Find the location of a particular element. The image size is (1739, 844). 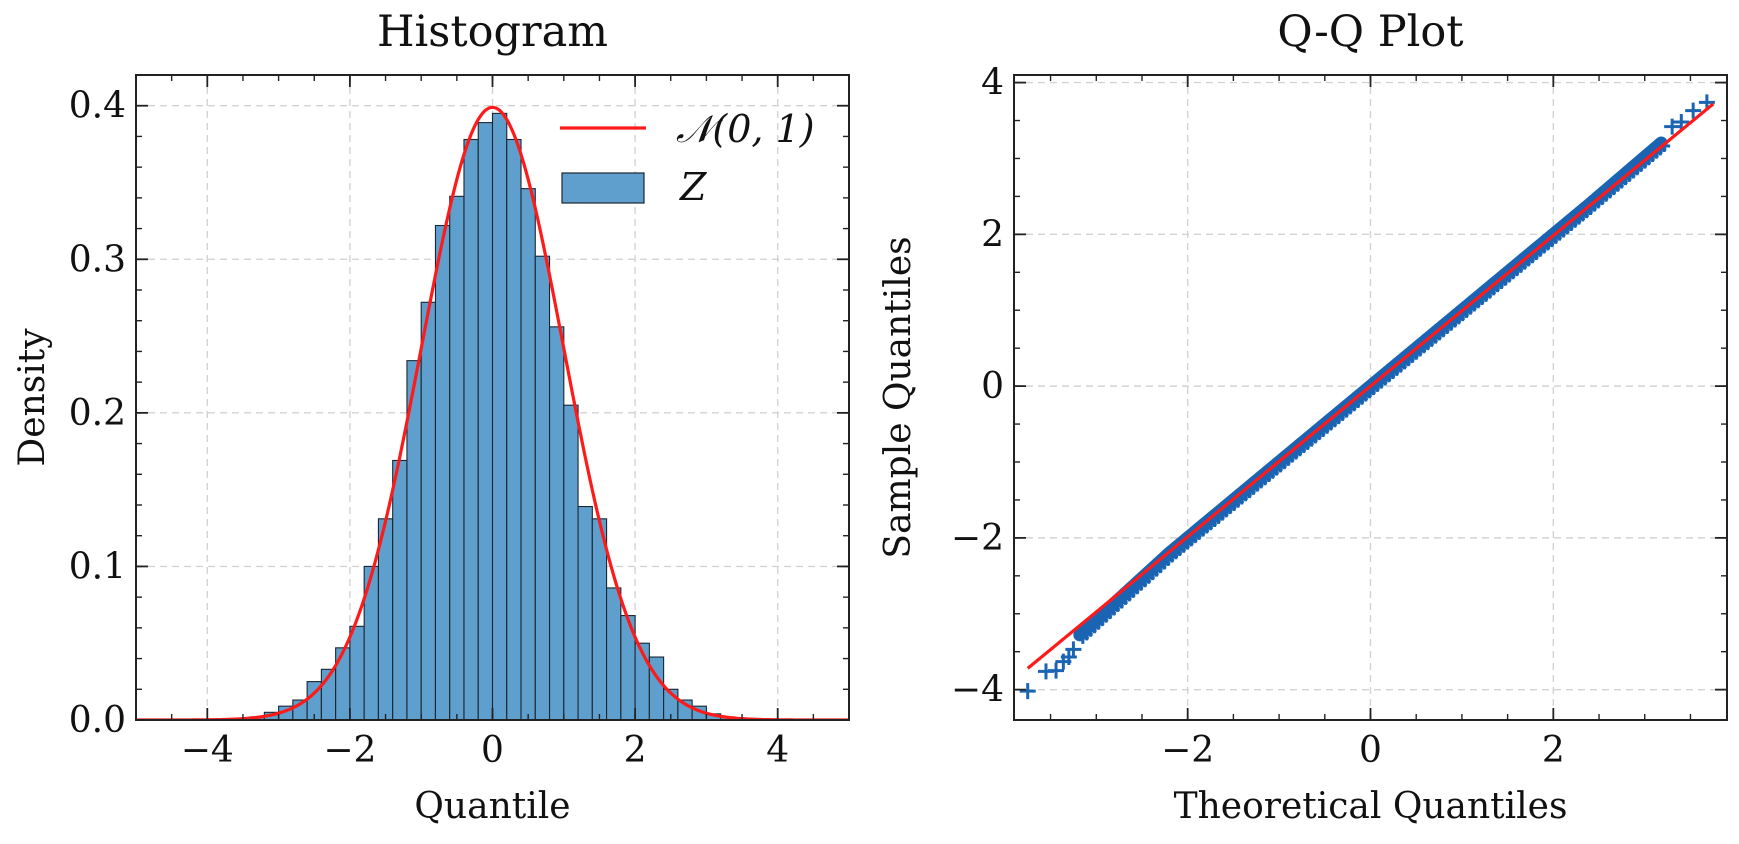

histogram-ylabel: Density is located at coordinates (32, 397).